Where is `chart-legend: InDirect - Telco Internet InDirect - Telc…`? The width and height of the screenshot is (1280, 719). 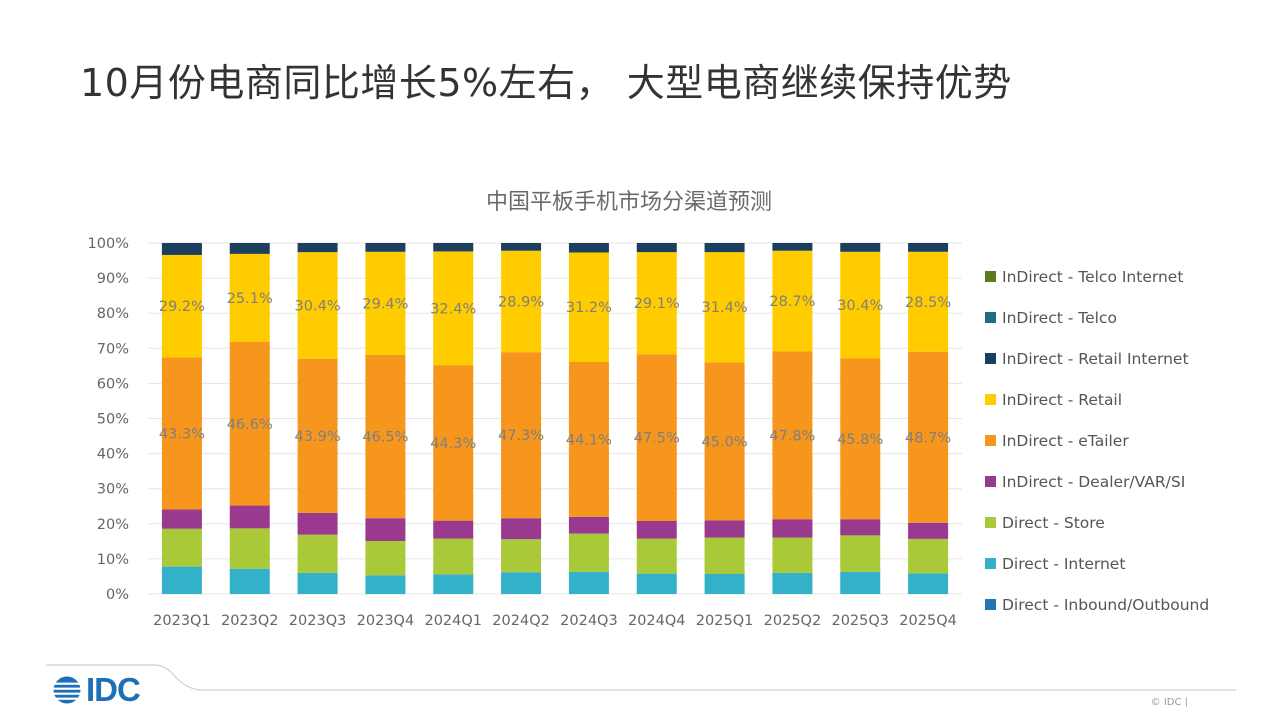 chart-legend: InDirect - Telco Internet InDirect - Telc… is located at coordinates (1097, 440).